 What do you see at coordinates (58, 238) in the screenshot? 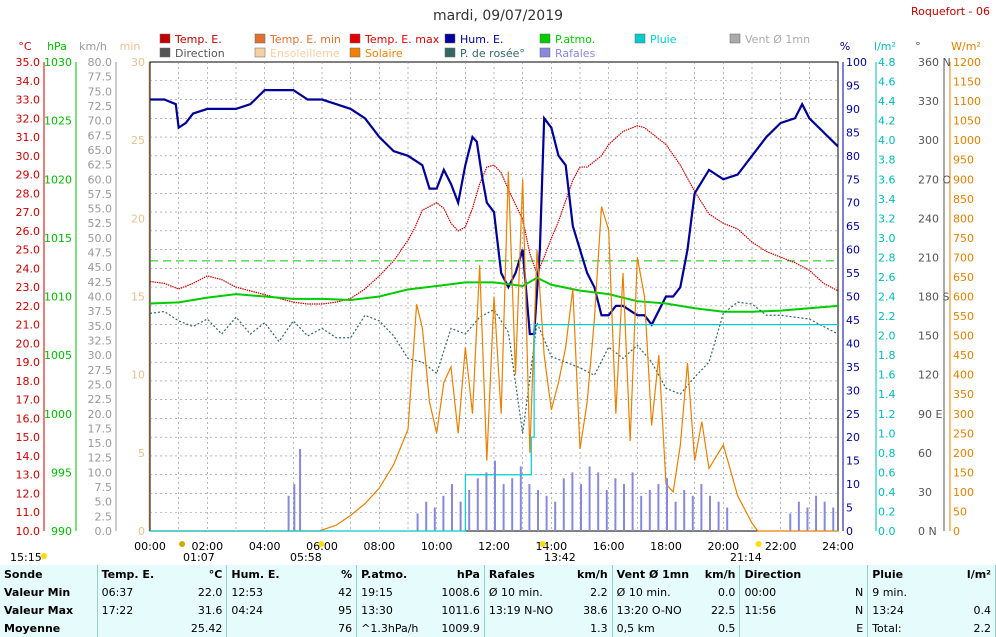
I see `press-tick-label: 1015` at bounding box center [58, 238].